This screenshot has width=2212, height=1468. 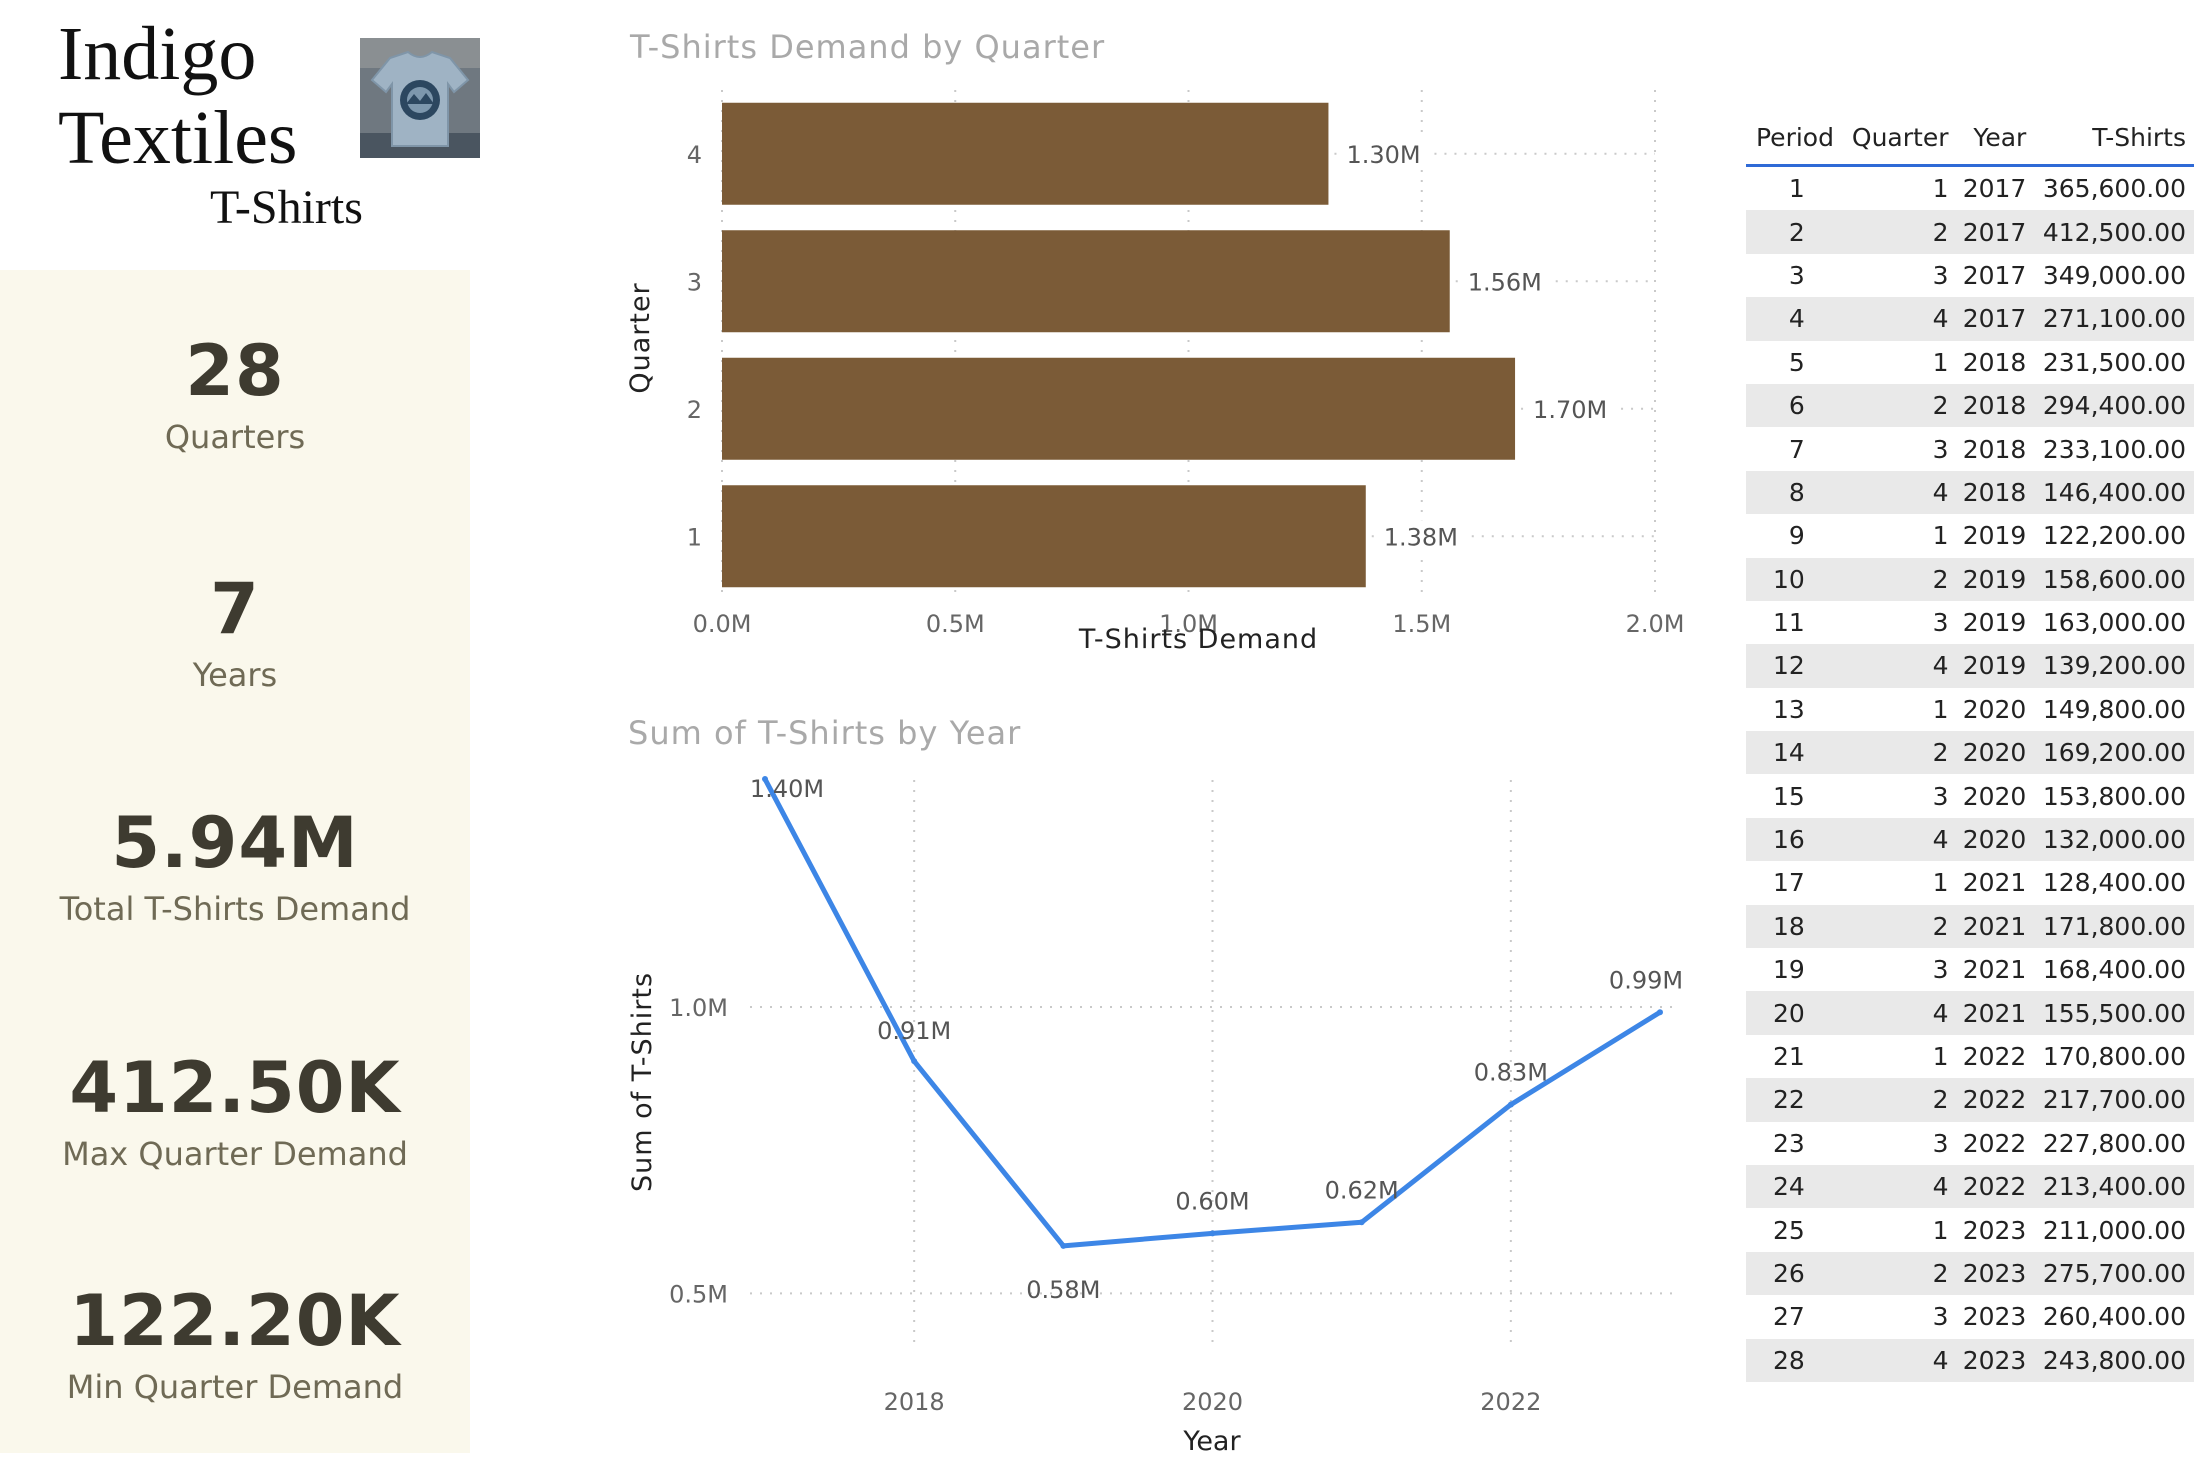 I want to click on table-cell: 158,600.00, so click(x=2114, y=579).